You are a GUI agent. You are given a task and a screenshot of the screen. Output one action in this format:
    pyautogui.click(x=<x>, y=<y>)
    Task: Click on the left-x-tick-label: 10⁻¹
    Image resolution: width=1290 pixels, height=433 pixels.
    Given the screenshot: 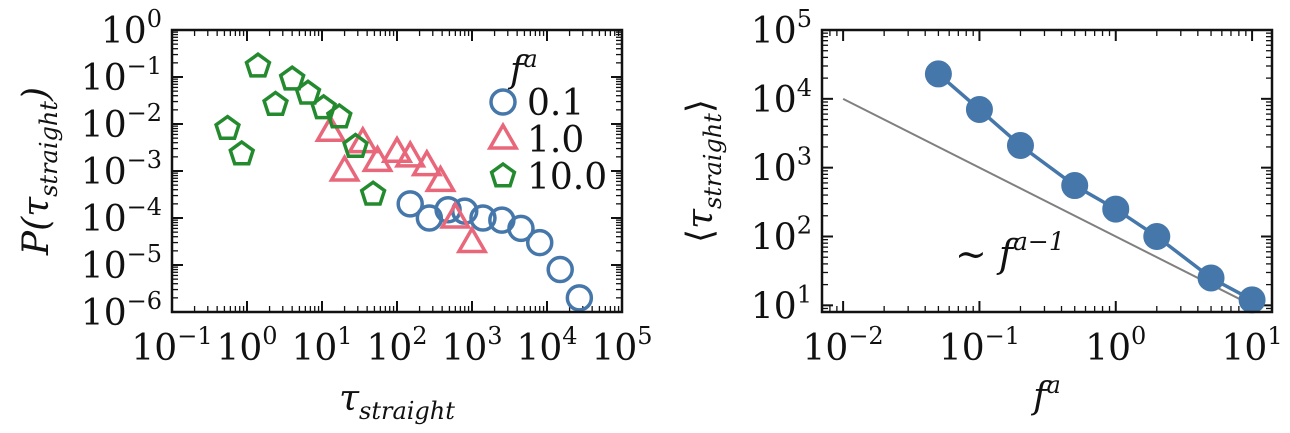 What is the action you would take?
    pyautogui.click(x=171, y=345)
    